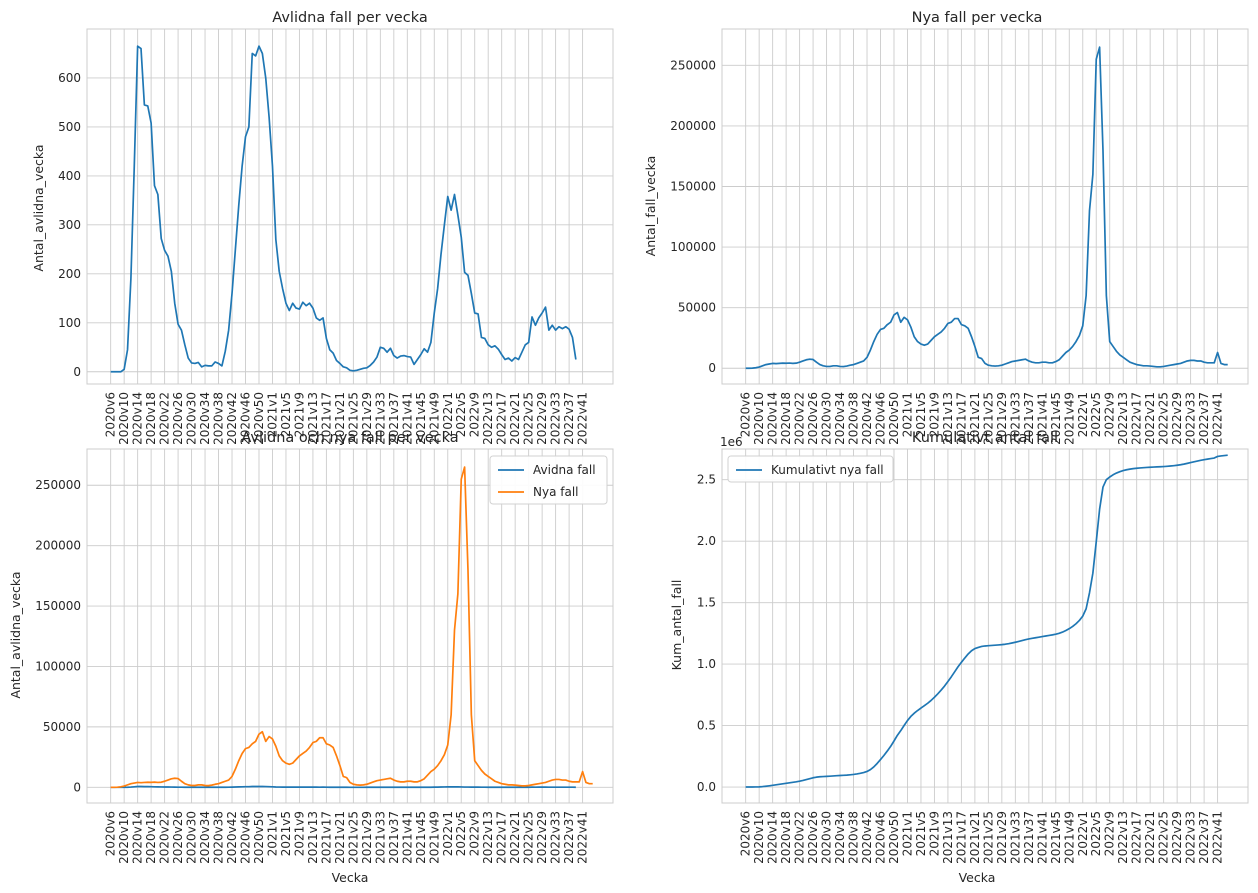 This screenshot has width=1258, height=893. I want to click on series-line-nya-fall, so click(351, 627).